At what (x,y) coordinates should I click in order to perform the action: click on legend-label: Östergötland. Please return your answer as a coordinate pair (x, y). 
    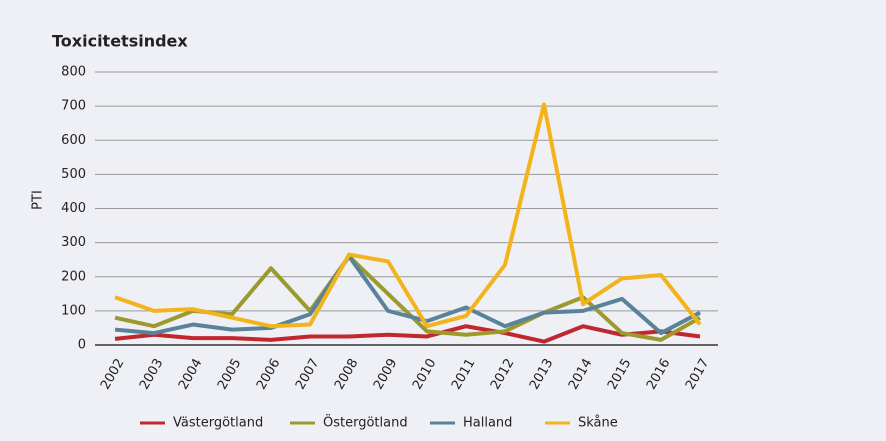
    Looking at the image, I should click on (365, 422).